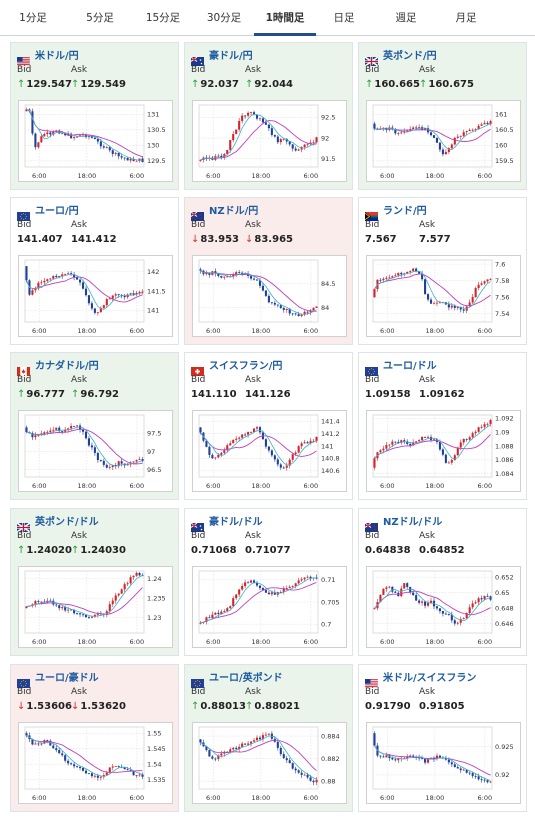  Describe the element at coordinates (268, 394) in the screenshot. I see `ask-price: 141.126` at that location.